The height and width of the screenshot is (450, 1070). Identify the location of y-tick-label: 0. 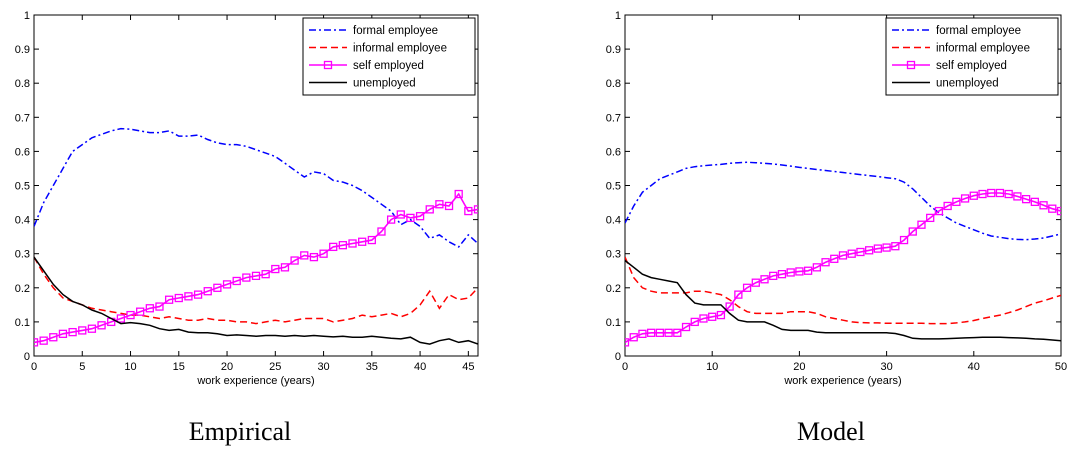
(618, 357).